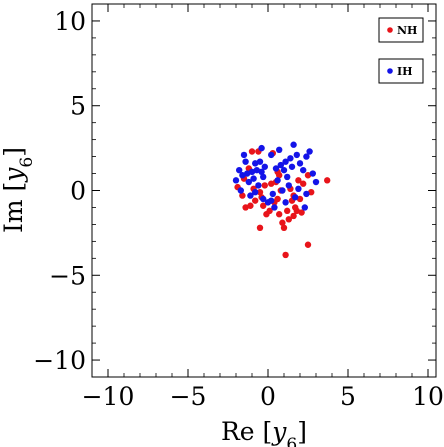 The image size is (444, 447). What do you see at coordinates (78, 106) in the screenshot?
I see `y-tick-label: 5` at bounding box center [78, 106].